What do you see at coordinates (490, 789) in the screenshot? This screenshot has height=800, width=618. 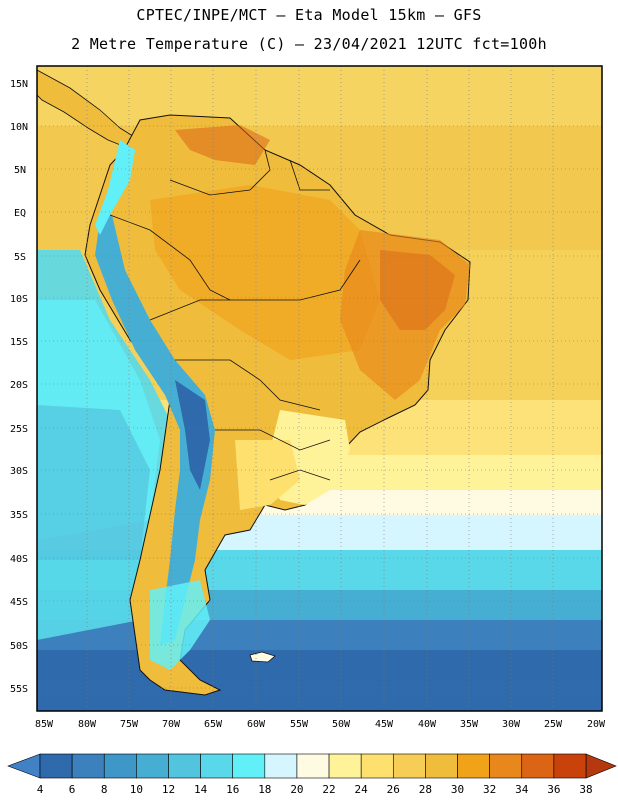 I see `colorbar-label: 32` at bounding box center [490, 789].